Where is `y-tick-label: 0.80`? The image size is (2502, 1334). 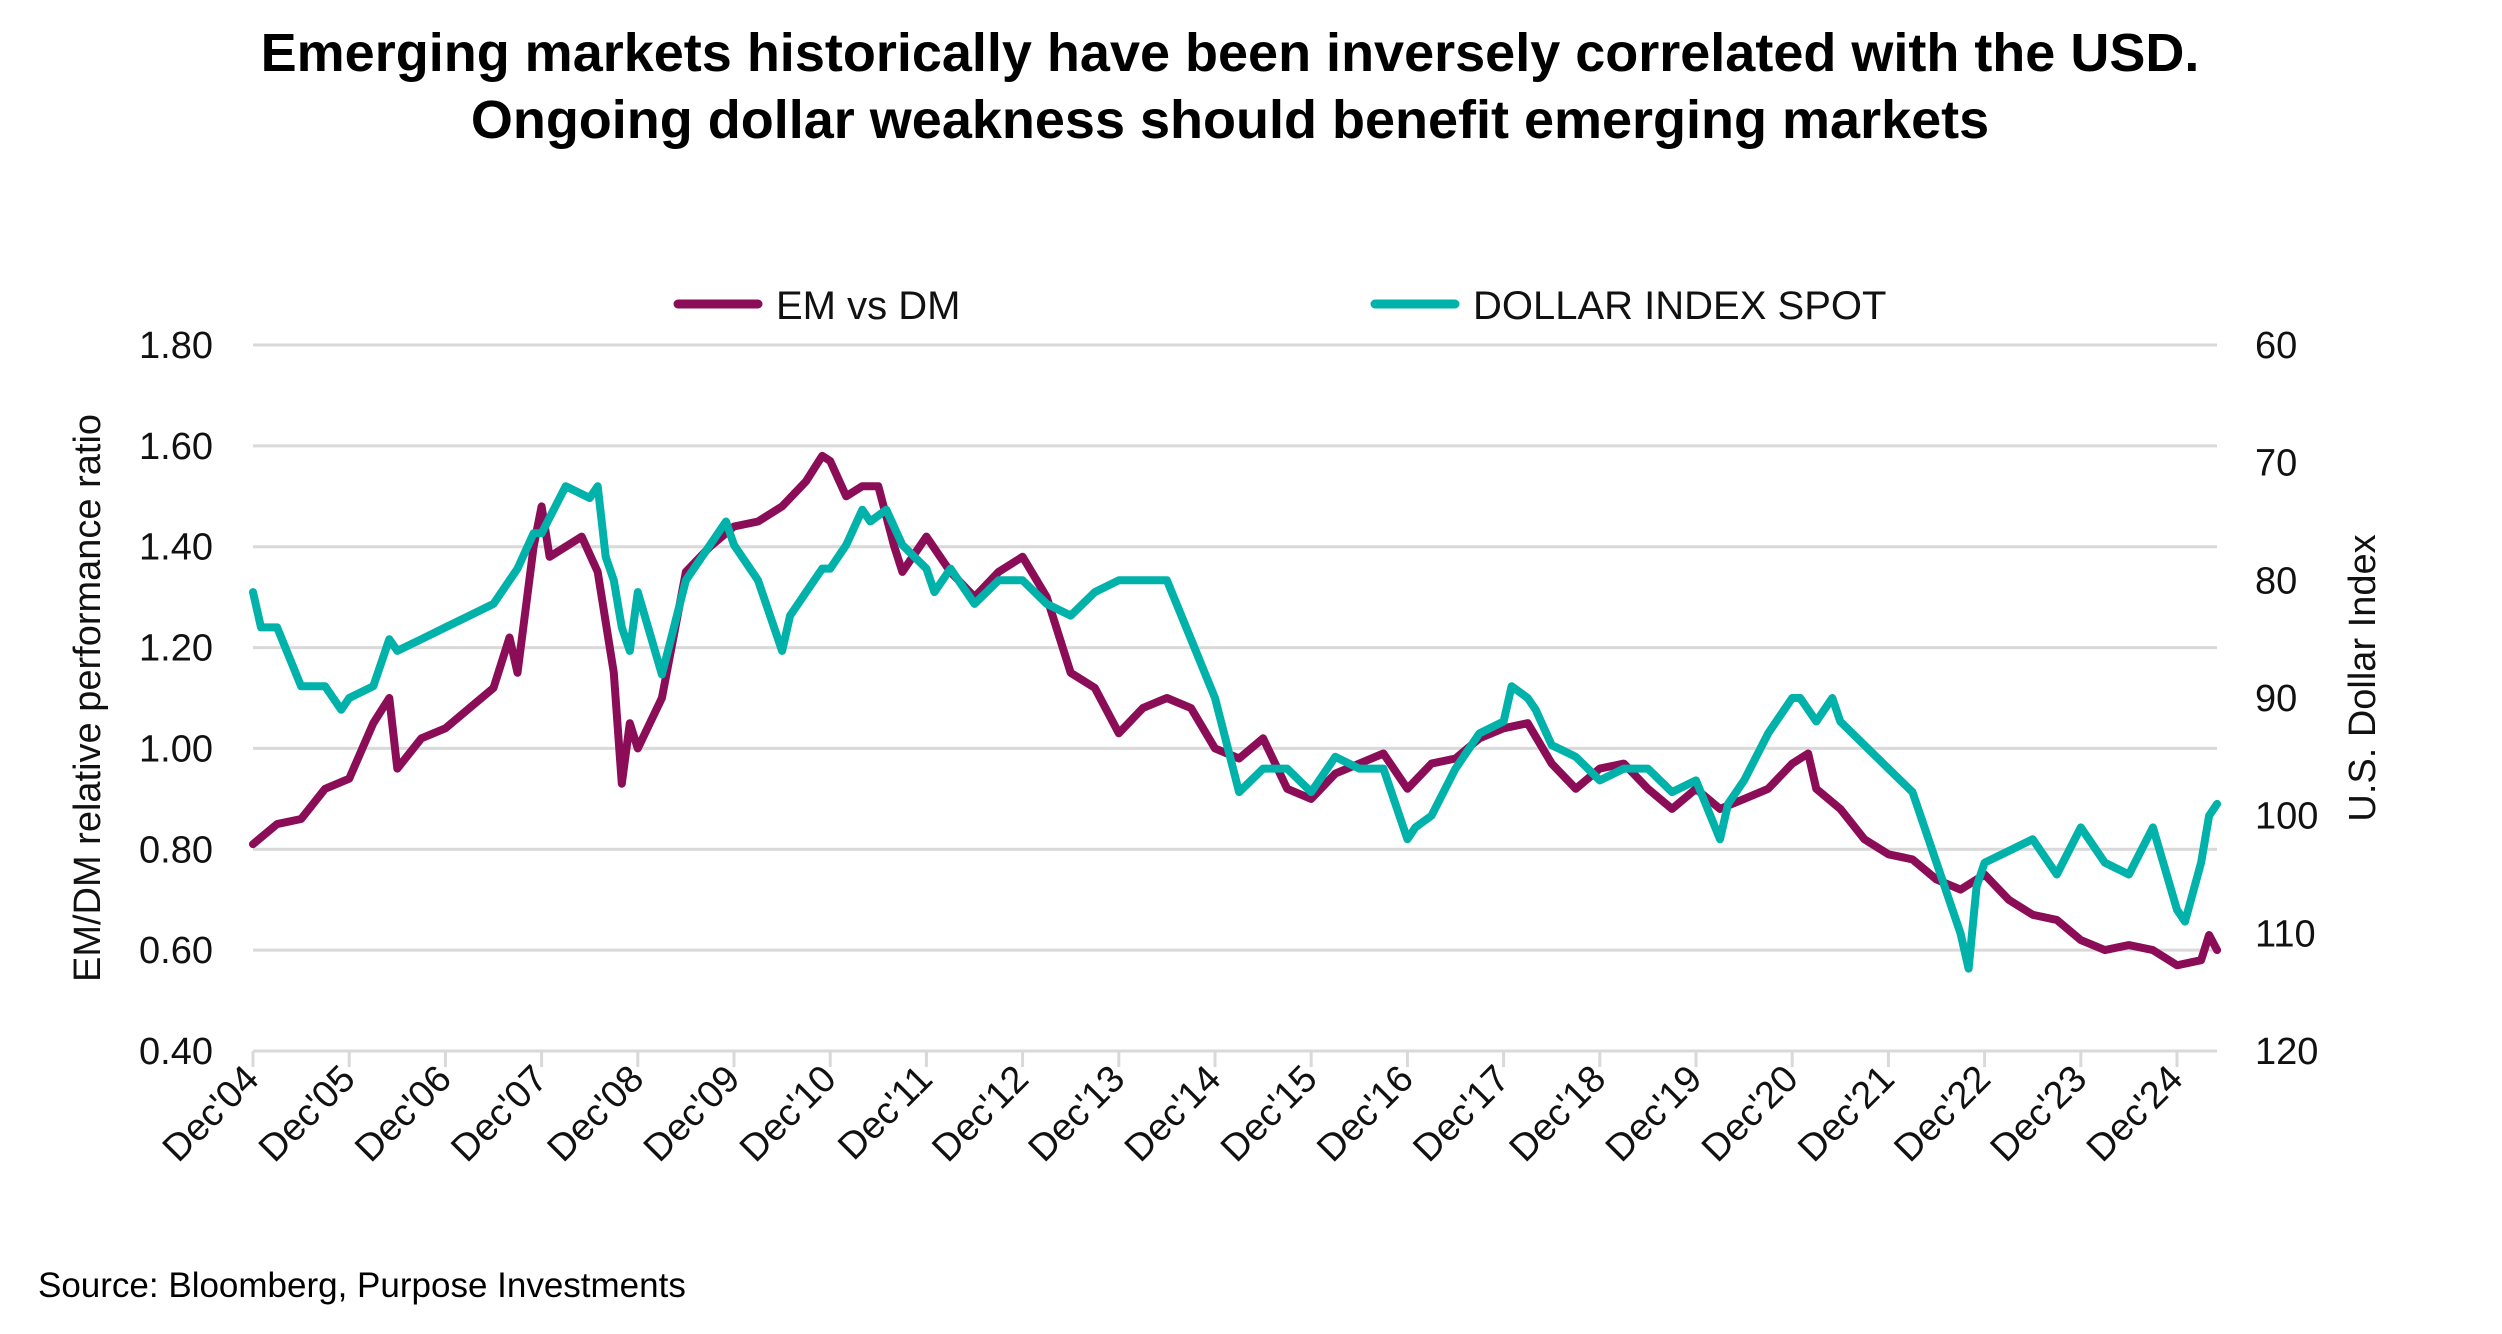
y-tick-label: 0.80 is located at coordinates (176, 850).